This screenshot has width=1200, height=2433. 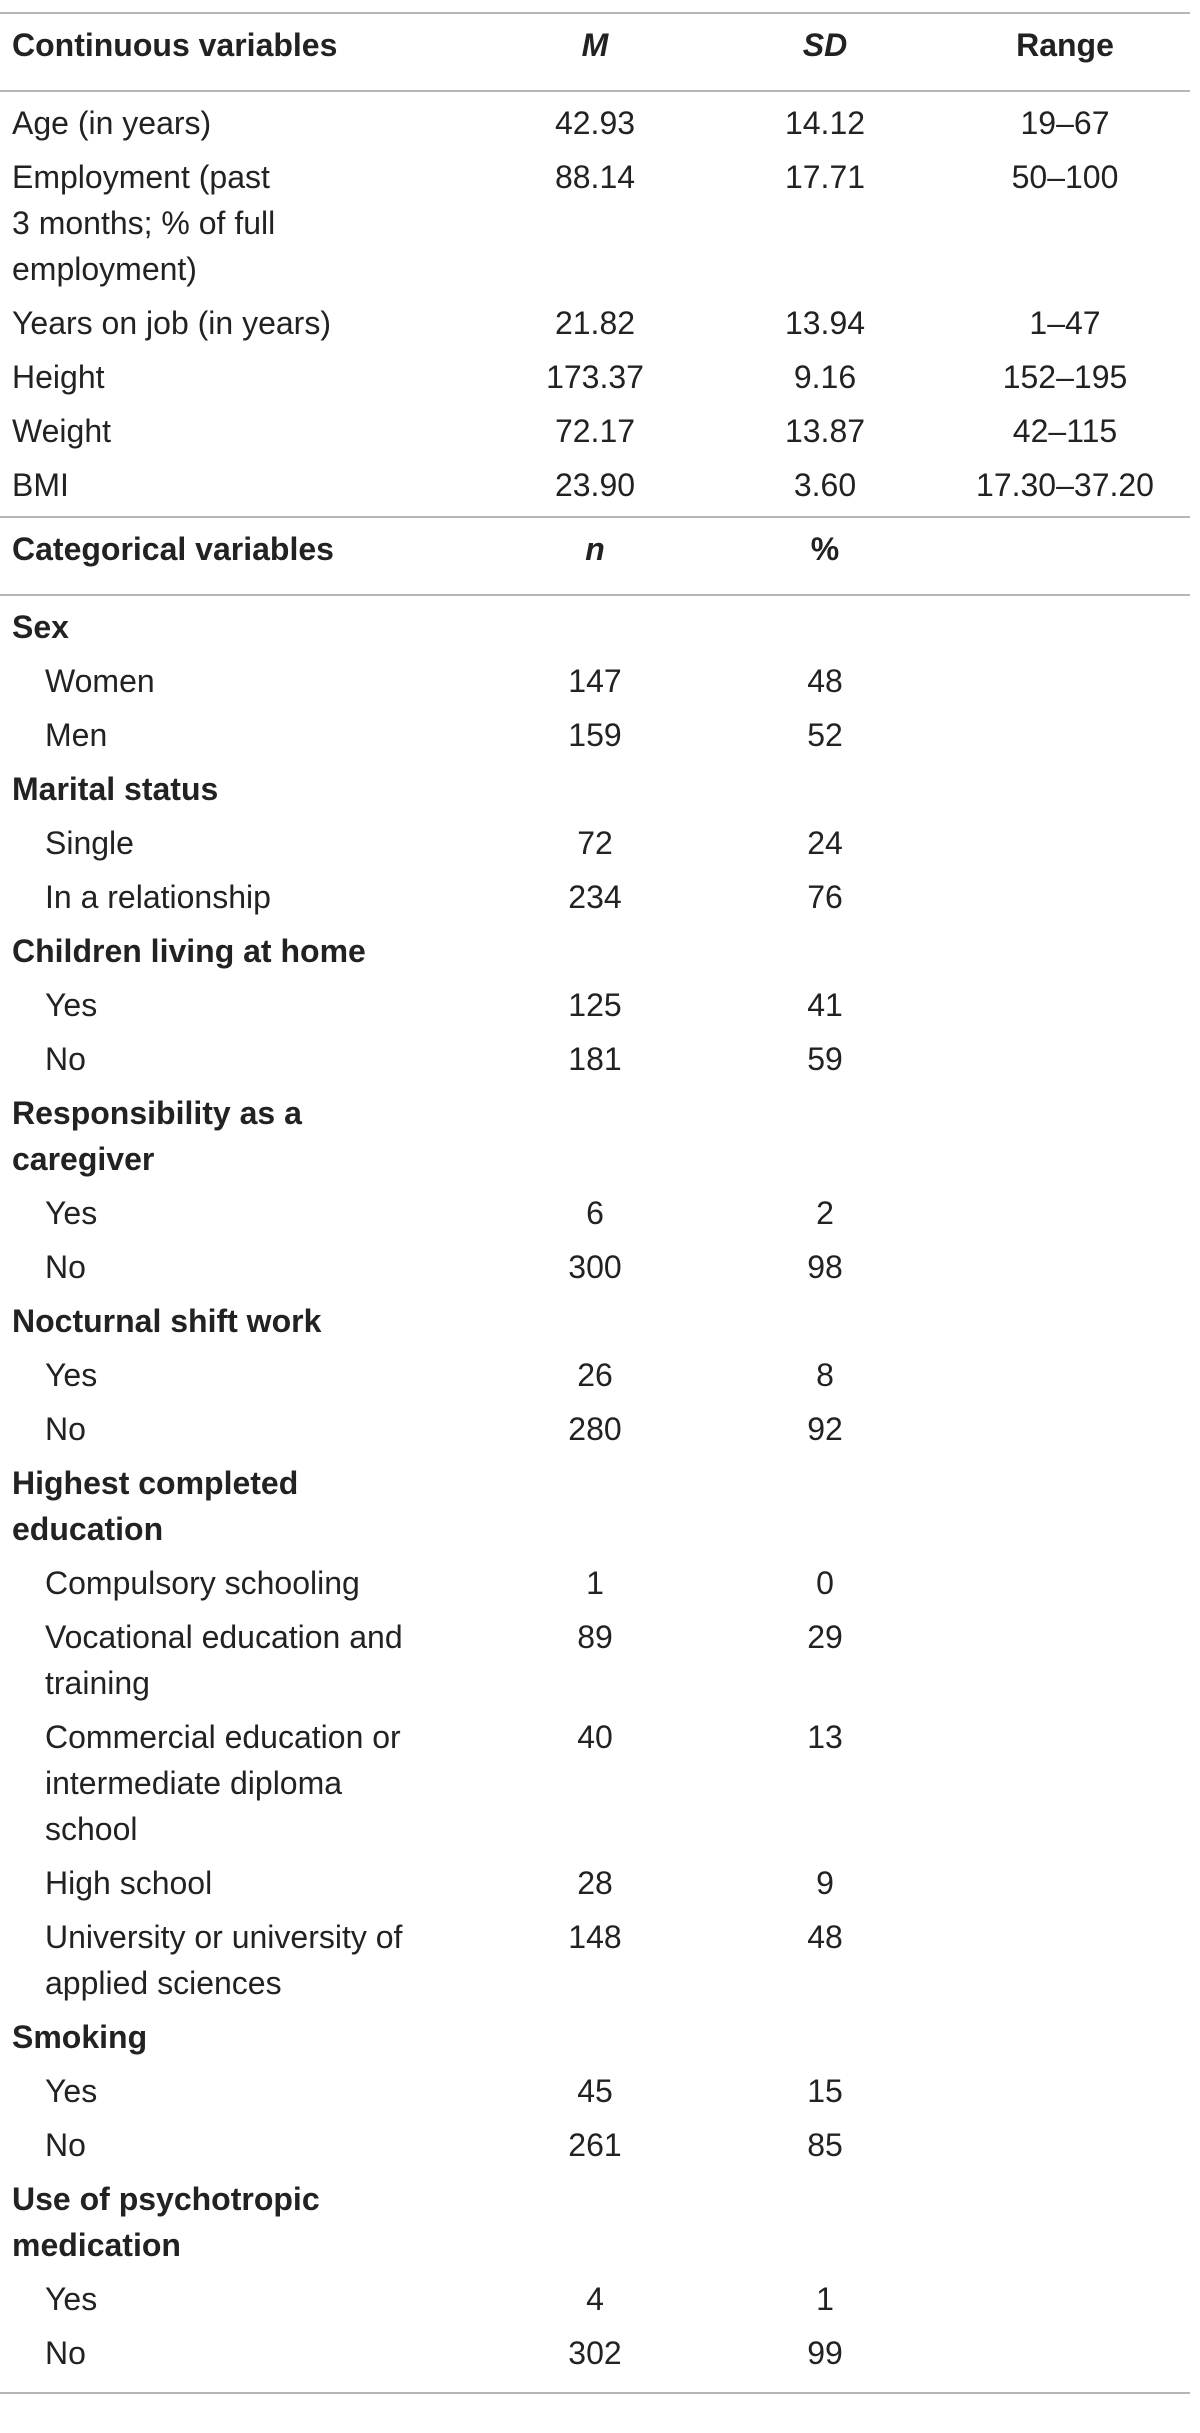 I want to click on percent-value: 52, so click(x=825, y=735).